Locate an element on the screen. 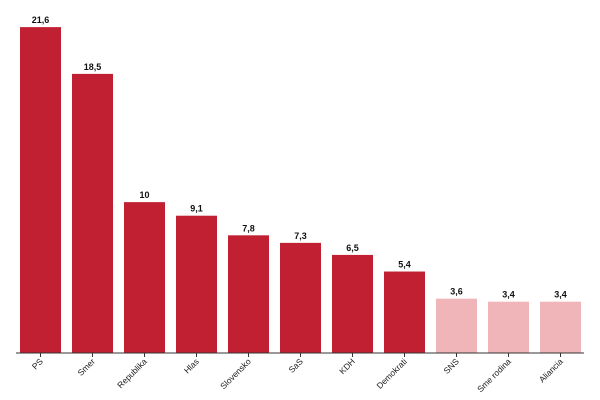 The height and width of the screenshot is (400, 600). x-tick-label: Demokrati is located at coordinates (391, 373).